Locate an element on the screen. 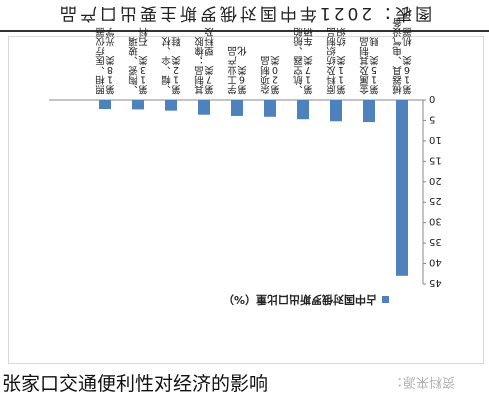  y-tick: 20 is located at coordinates (432, 180).